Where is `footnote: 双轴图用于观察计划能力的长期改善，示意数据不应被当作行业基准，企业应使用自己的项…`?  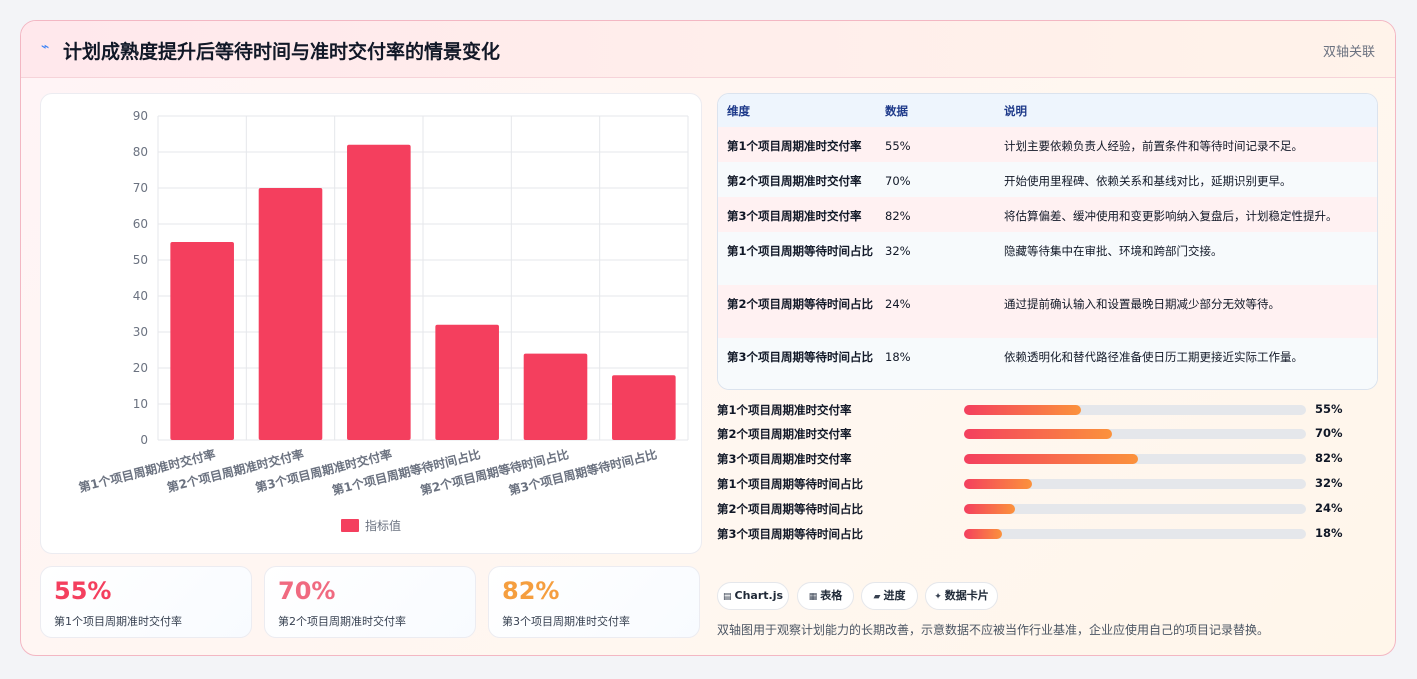 footnote: 双轴图用于观察计划能力的长期改善，示意数据不应被当作行业基准，企业应使用自己的项… is located at coordinates (993, 630).